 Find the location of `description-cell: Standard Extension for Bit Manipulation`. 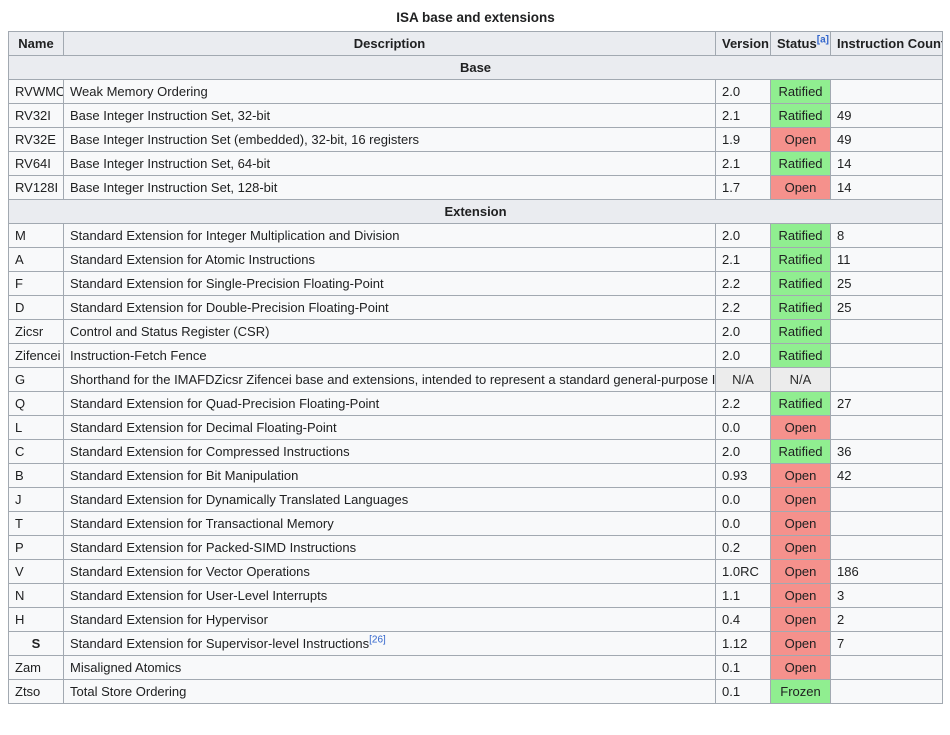

description-cell: Standard Extension for Bit Manipulation is located at coordinates (389, 475).